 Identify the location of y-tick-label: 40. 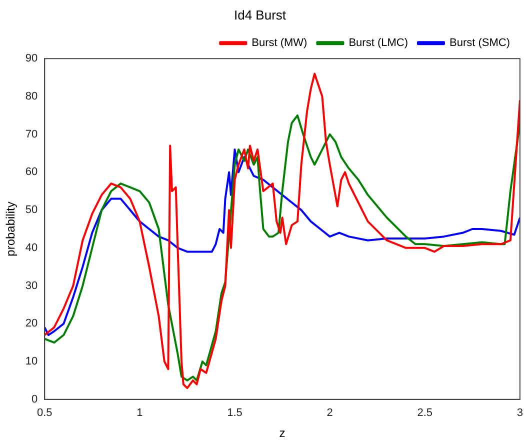
(31, 248).